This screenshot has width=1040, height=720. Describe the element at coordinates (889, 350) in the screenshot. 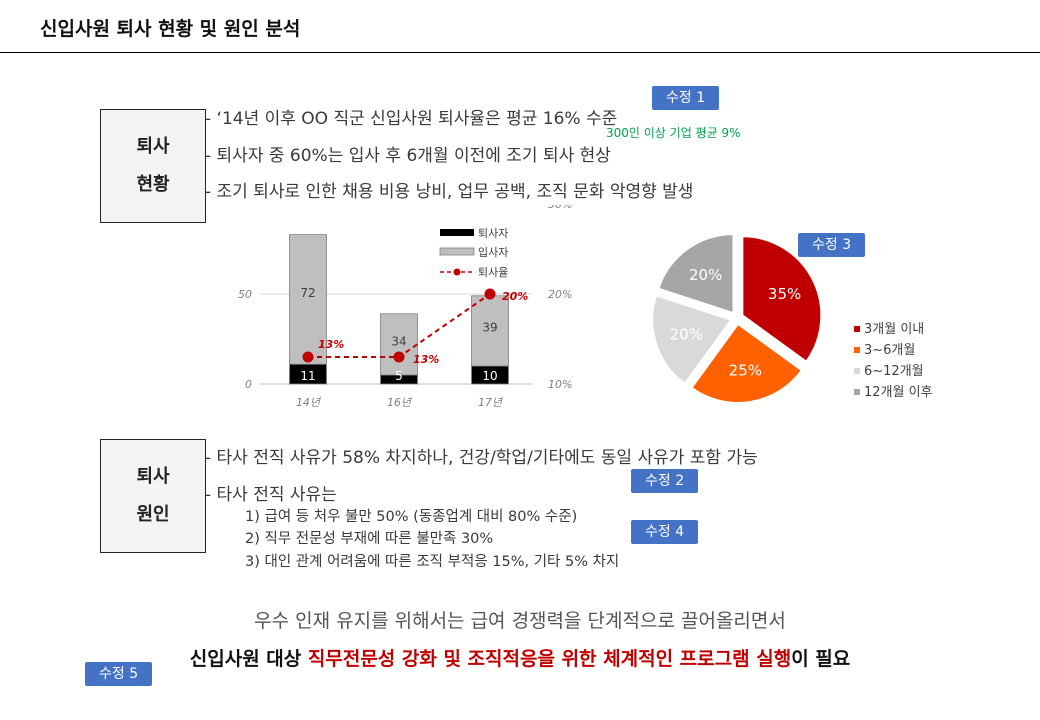

I see `pie-legend-label: 3~6개월` at that location.